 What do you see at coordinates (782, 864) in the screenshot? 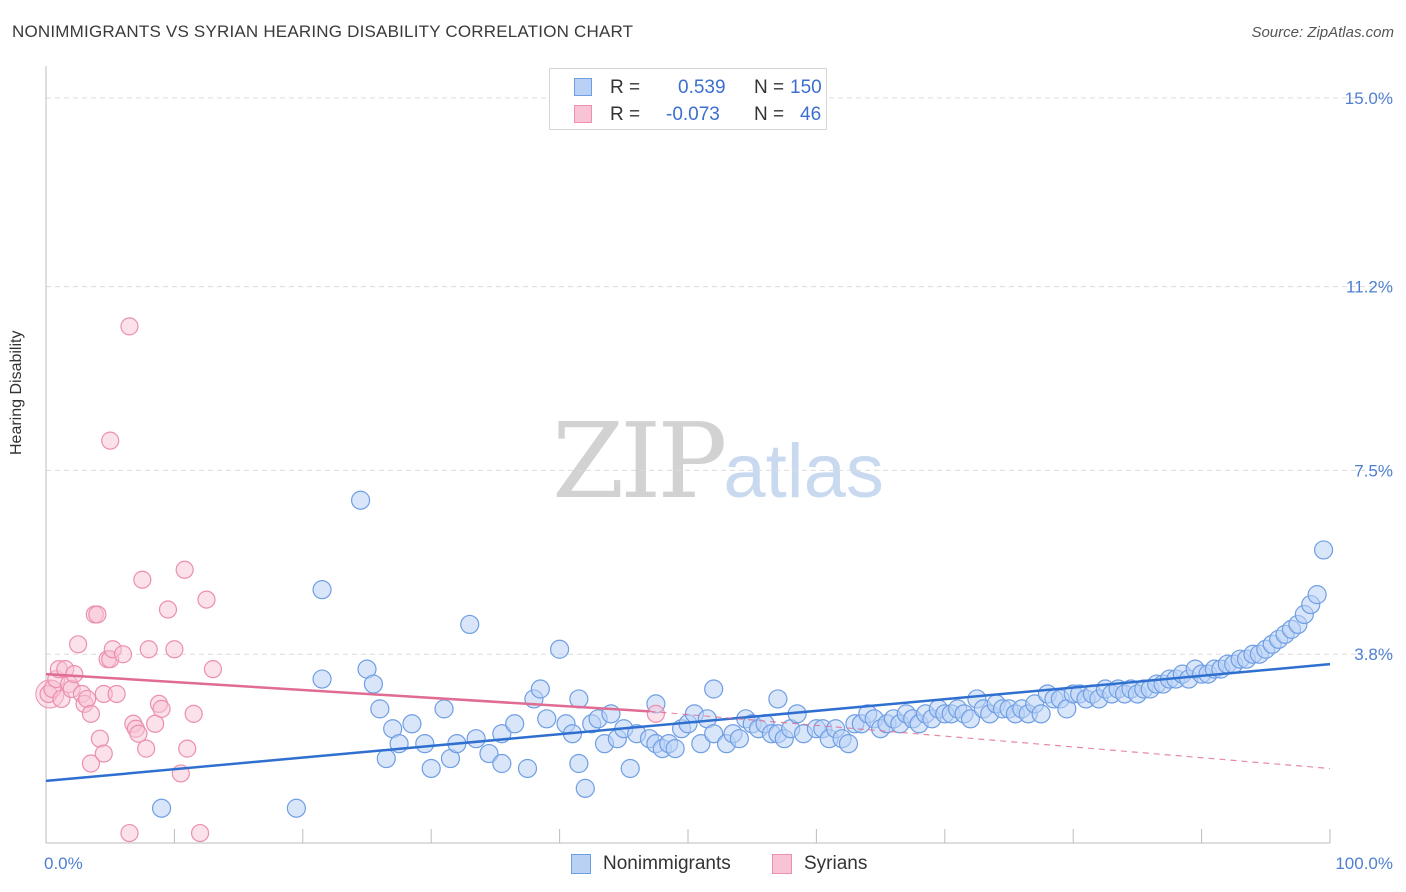
I see `bottom-legend-swatch-syrians` at bounding box center [782, 864].